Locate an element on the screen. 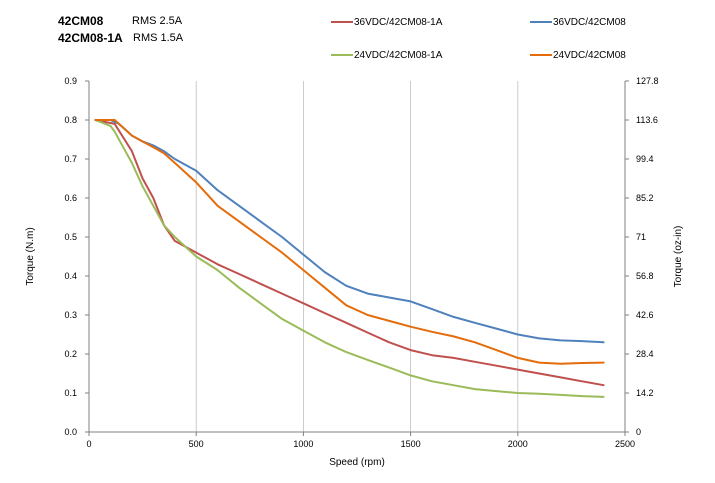  legend-label: 24VDC/42CM08-1A is located at coordinates (398, 55).